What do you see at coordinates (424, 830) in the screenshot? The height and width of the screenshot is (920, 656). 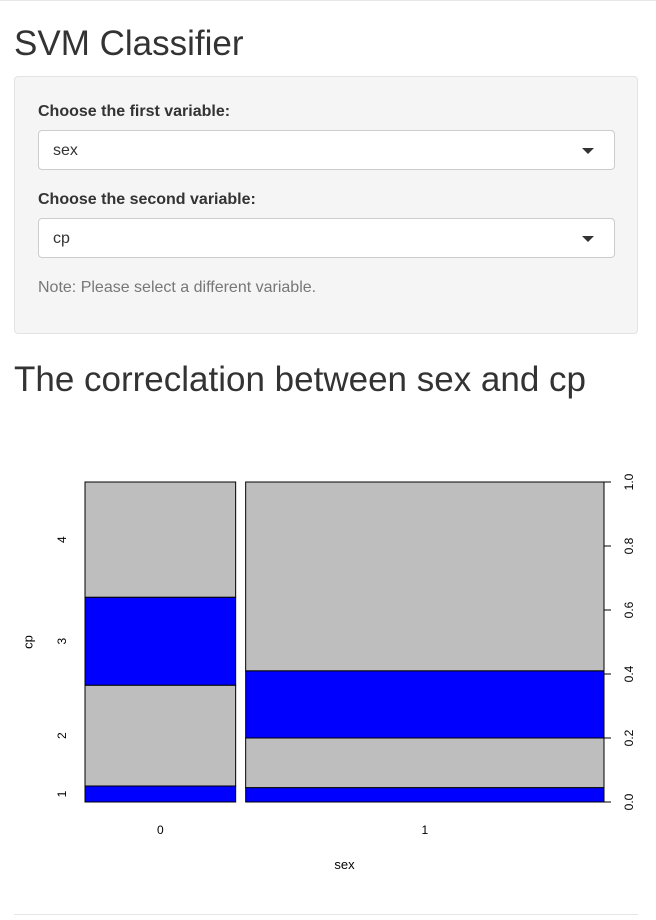 I see `x-category-label: 1` at bounding box center [424, 830].